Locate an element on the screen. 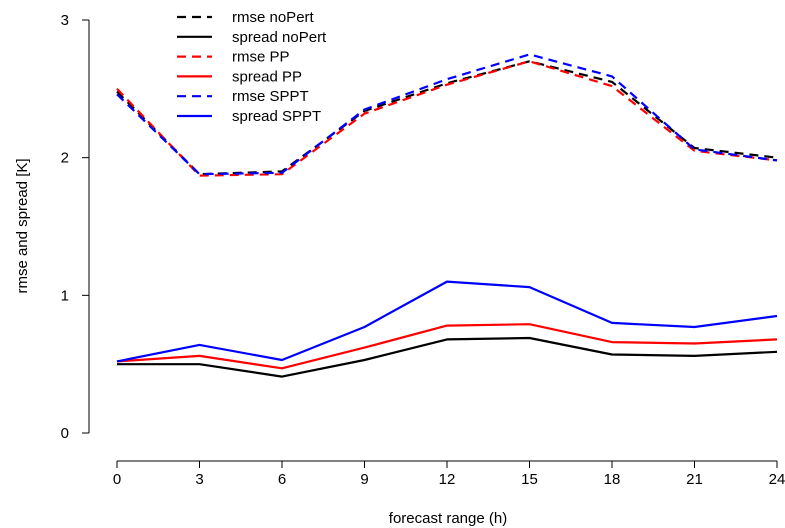  x-axis: 0 3 6 9 12 15 18 21 24 is located at coordinates (449, 474).